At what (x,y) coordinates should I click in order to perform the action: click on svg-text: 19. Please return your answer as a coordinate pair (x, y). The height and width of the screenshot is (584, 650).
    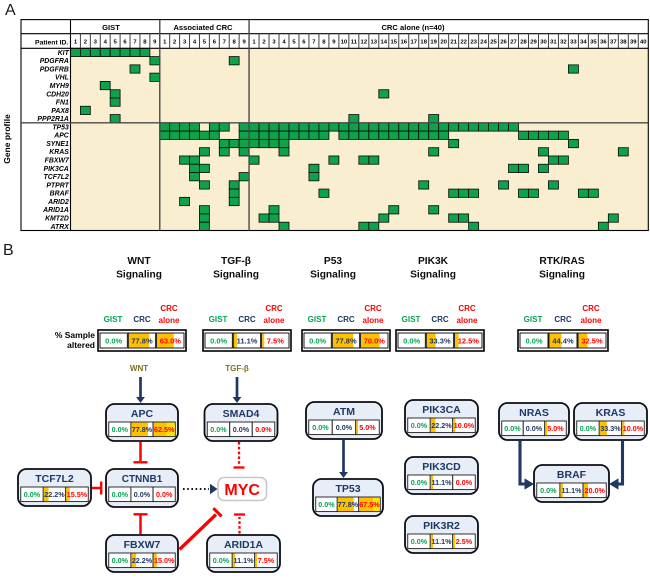
    Looking at the image, I should click on (433, 43).